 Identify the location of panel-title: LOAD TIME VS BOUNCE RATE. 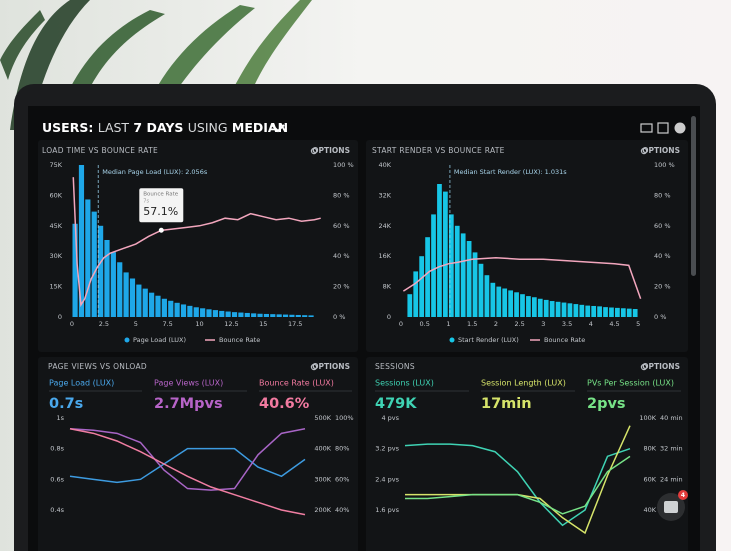
(100, 150).